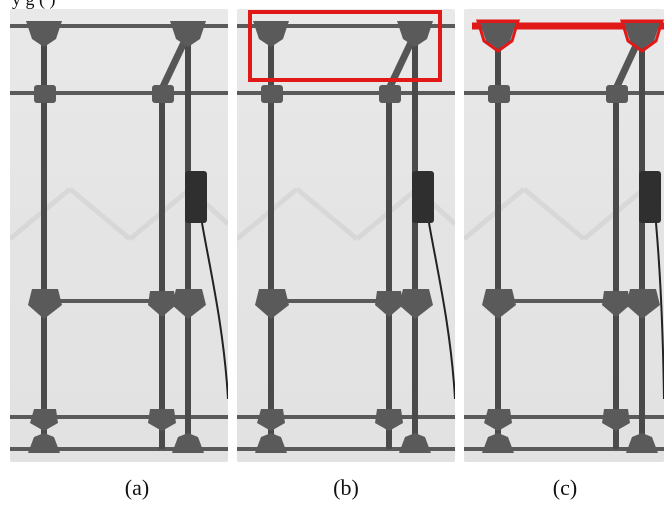  Describe the element at coordinates (345, 46) in the screenshot. I see `highlight-box` at that location.